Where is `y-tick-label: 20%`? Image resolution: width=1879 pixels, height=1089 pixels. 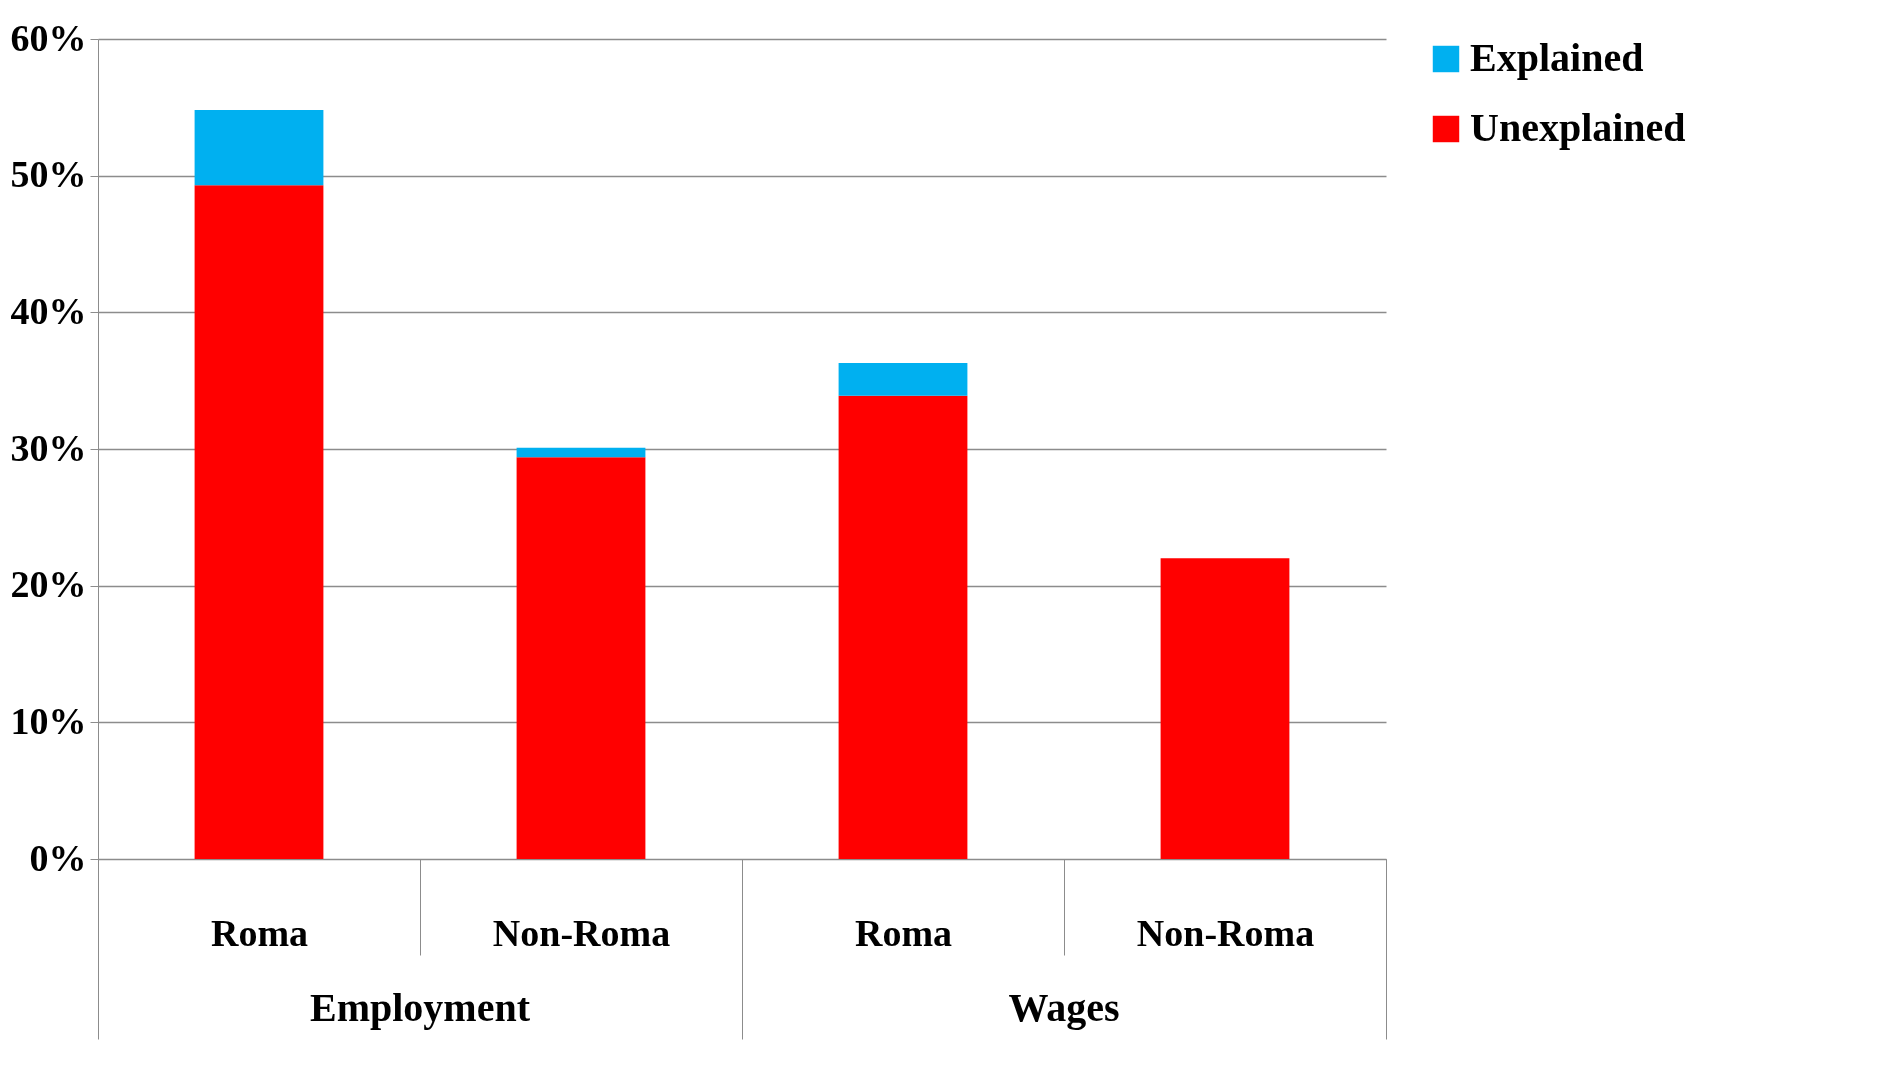
y-tick-label: 20% is located at coordinates (48, 584).